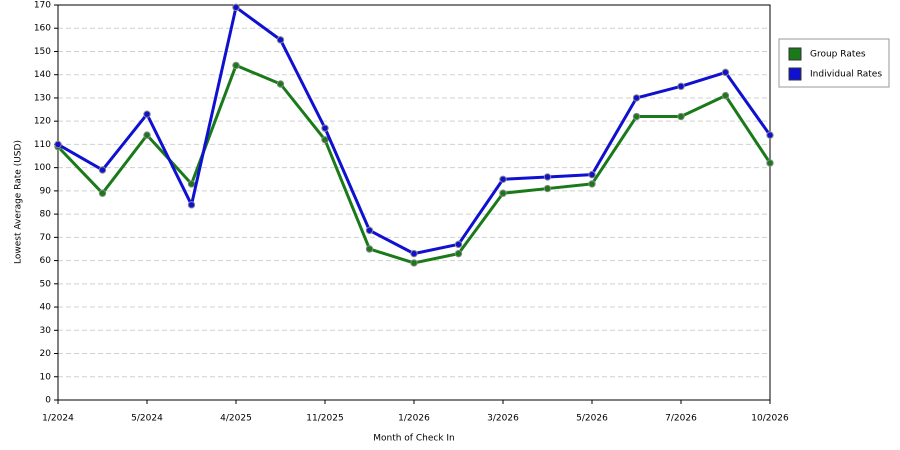 Image resolution: width=900 pixels, height=450 pixels. Describe the element at coordinates (46, 191) in the screenshot. I see `y-tick-label: 90` at that location.